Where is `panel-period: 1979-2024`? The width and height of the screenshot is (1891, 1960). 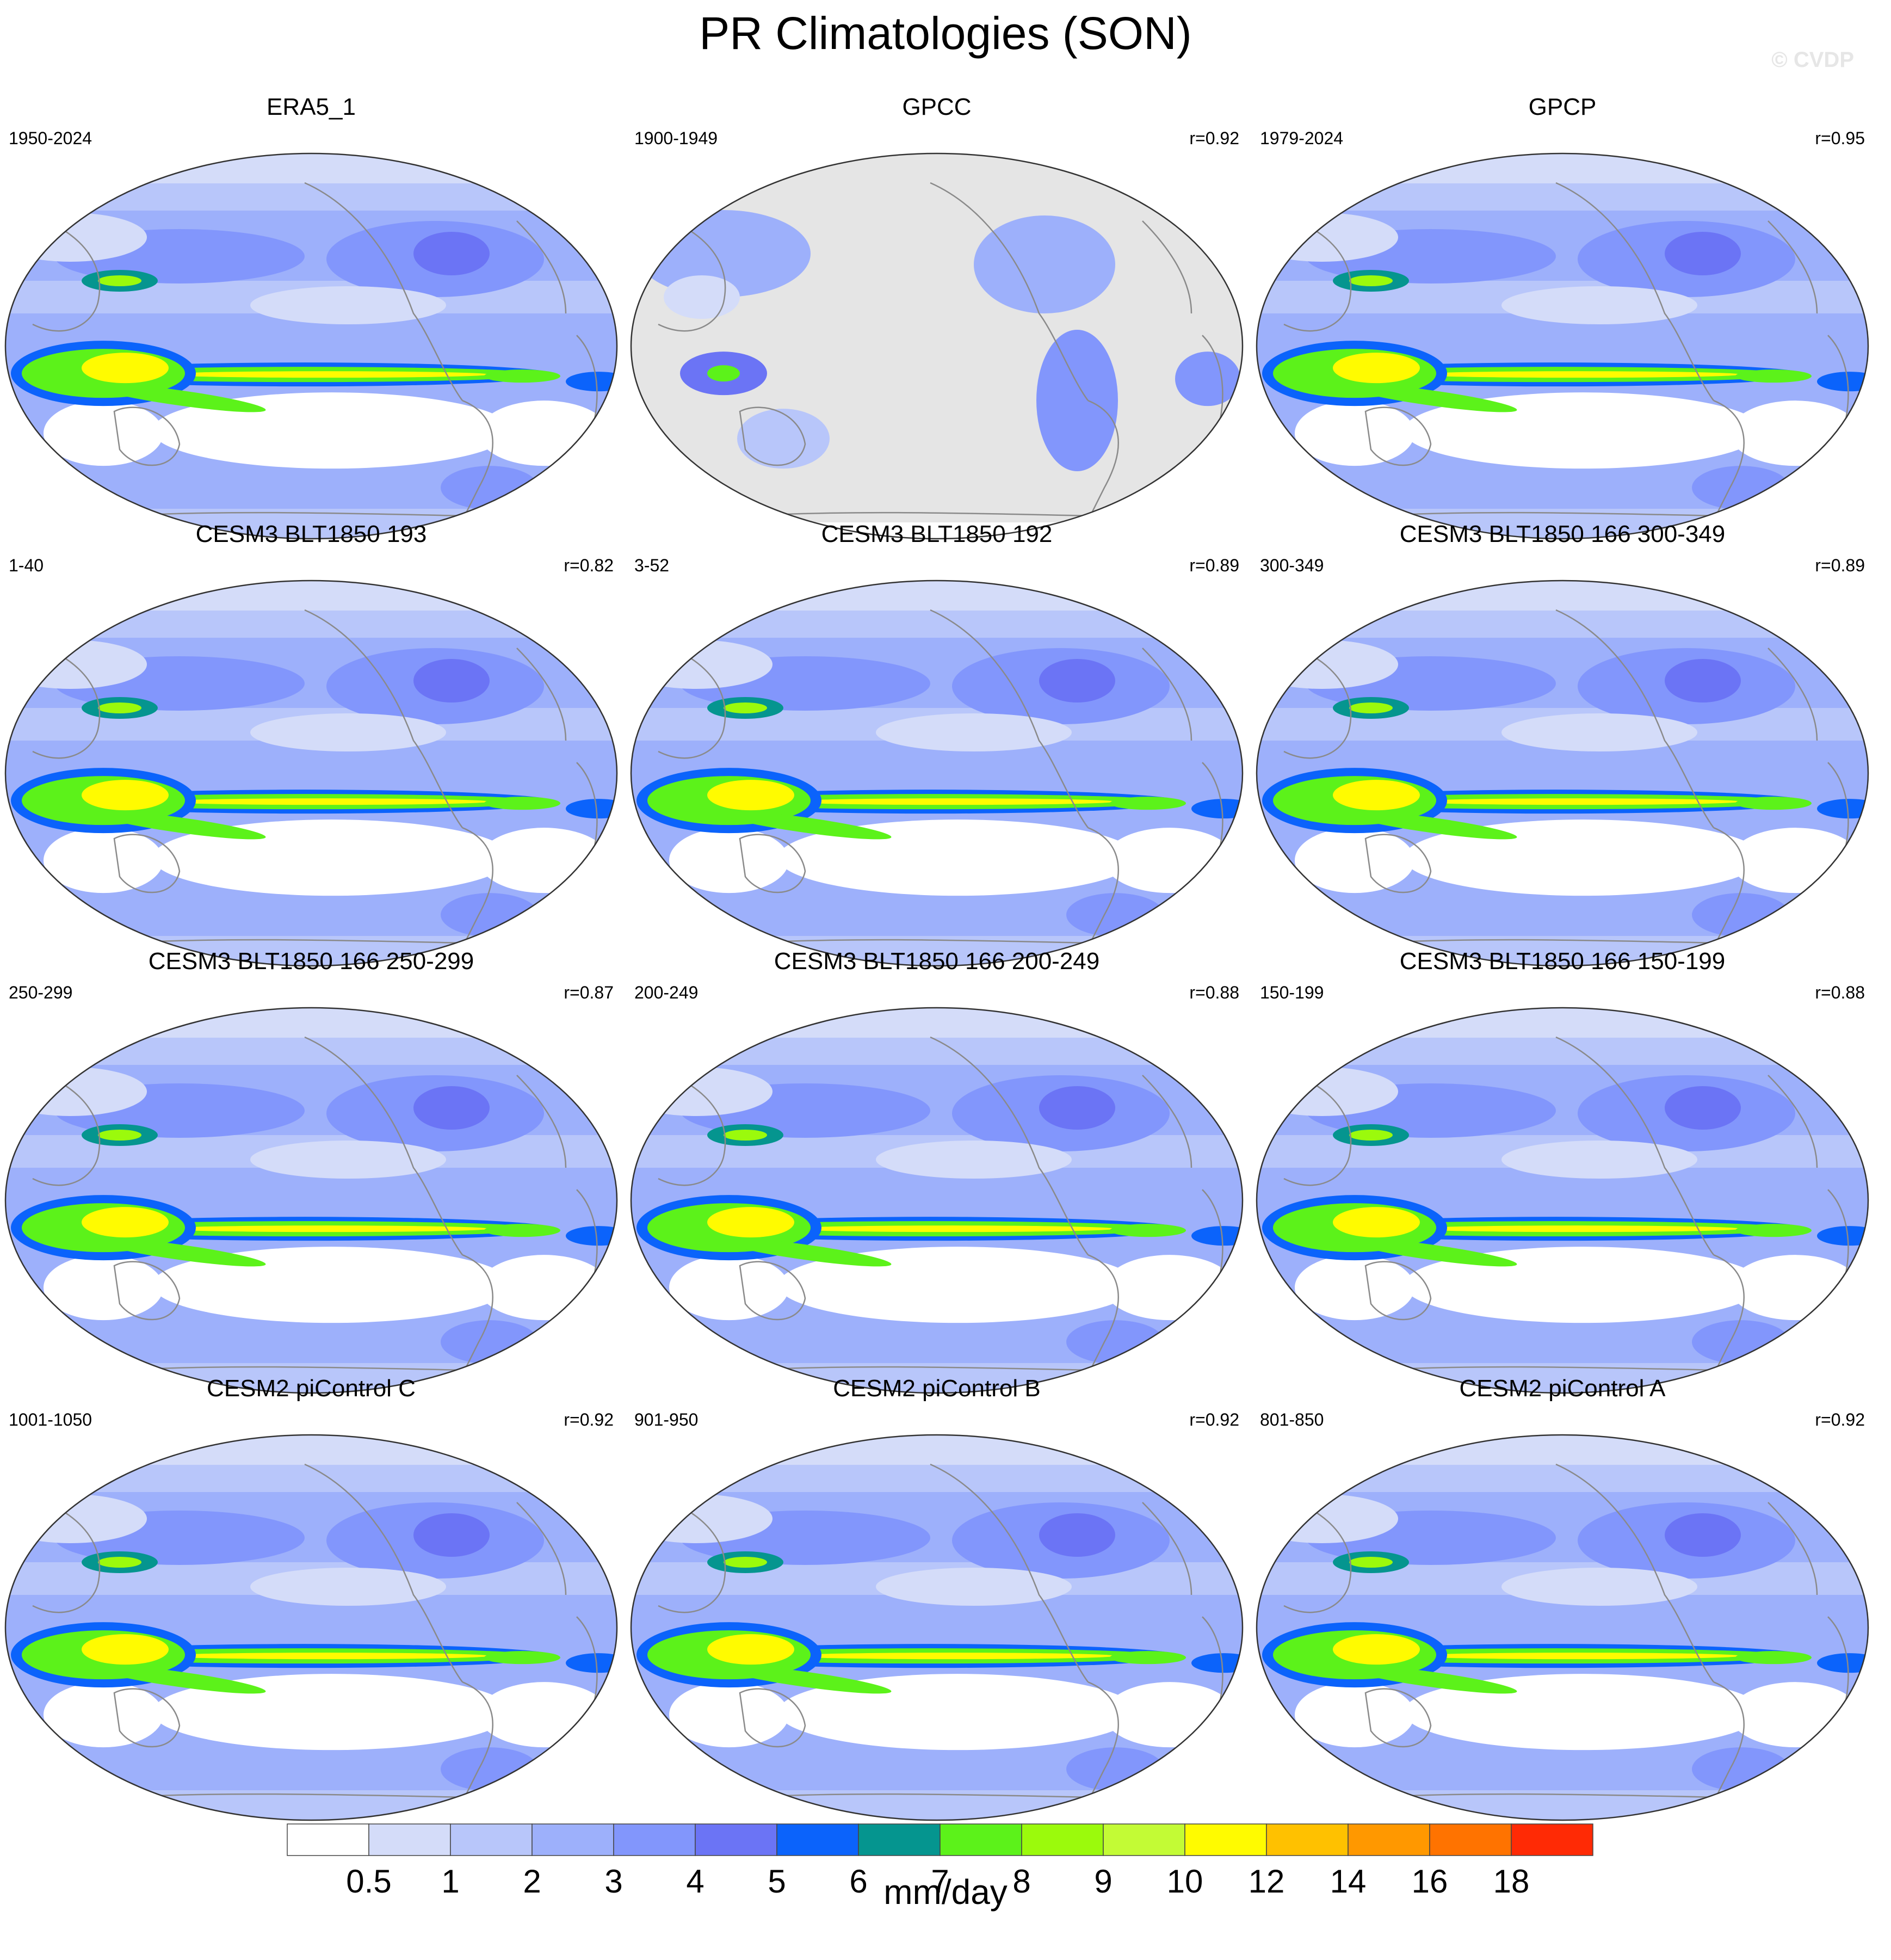
panel-period: 1979-2024 is located at coordinates (1302, 138).